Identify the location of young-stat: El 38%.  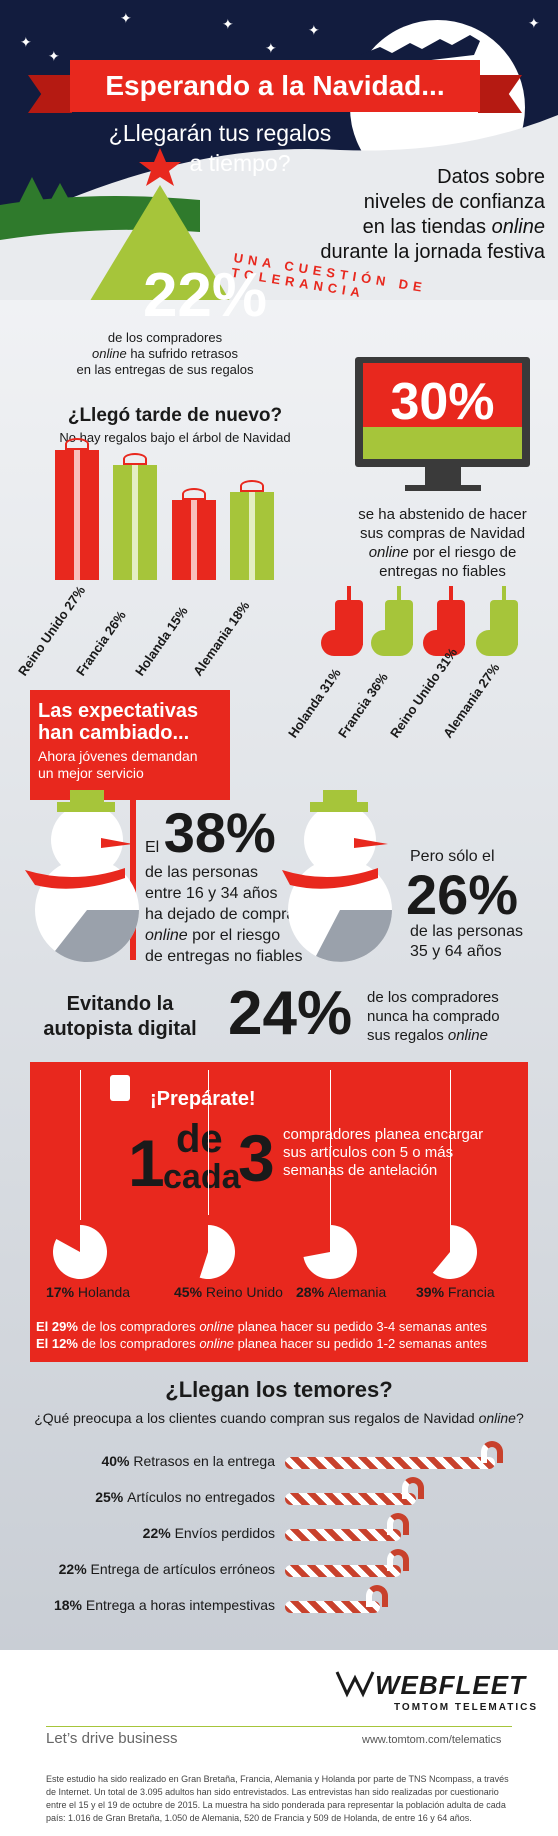
(210, 833).